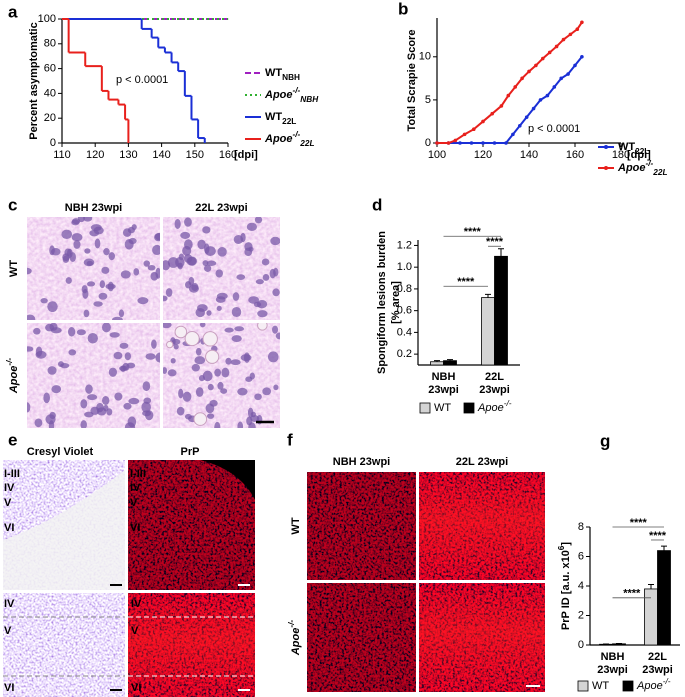  I want to click on y-tick-label: 0, so click(581, 645).